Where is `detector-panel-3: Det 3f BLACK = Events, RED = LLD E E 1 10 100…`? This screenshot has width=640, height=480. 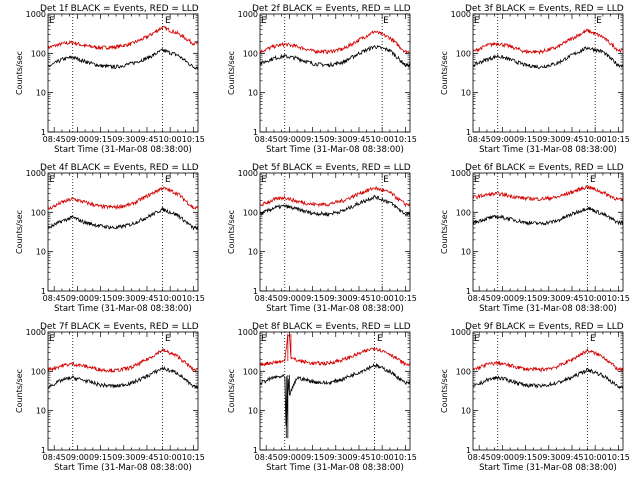 detector-panel-3: Det 3f BLACK = Events, RED = LLD E E 1 10 100… is located at coordinates (535, 79).